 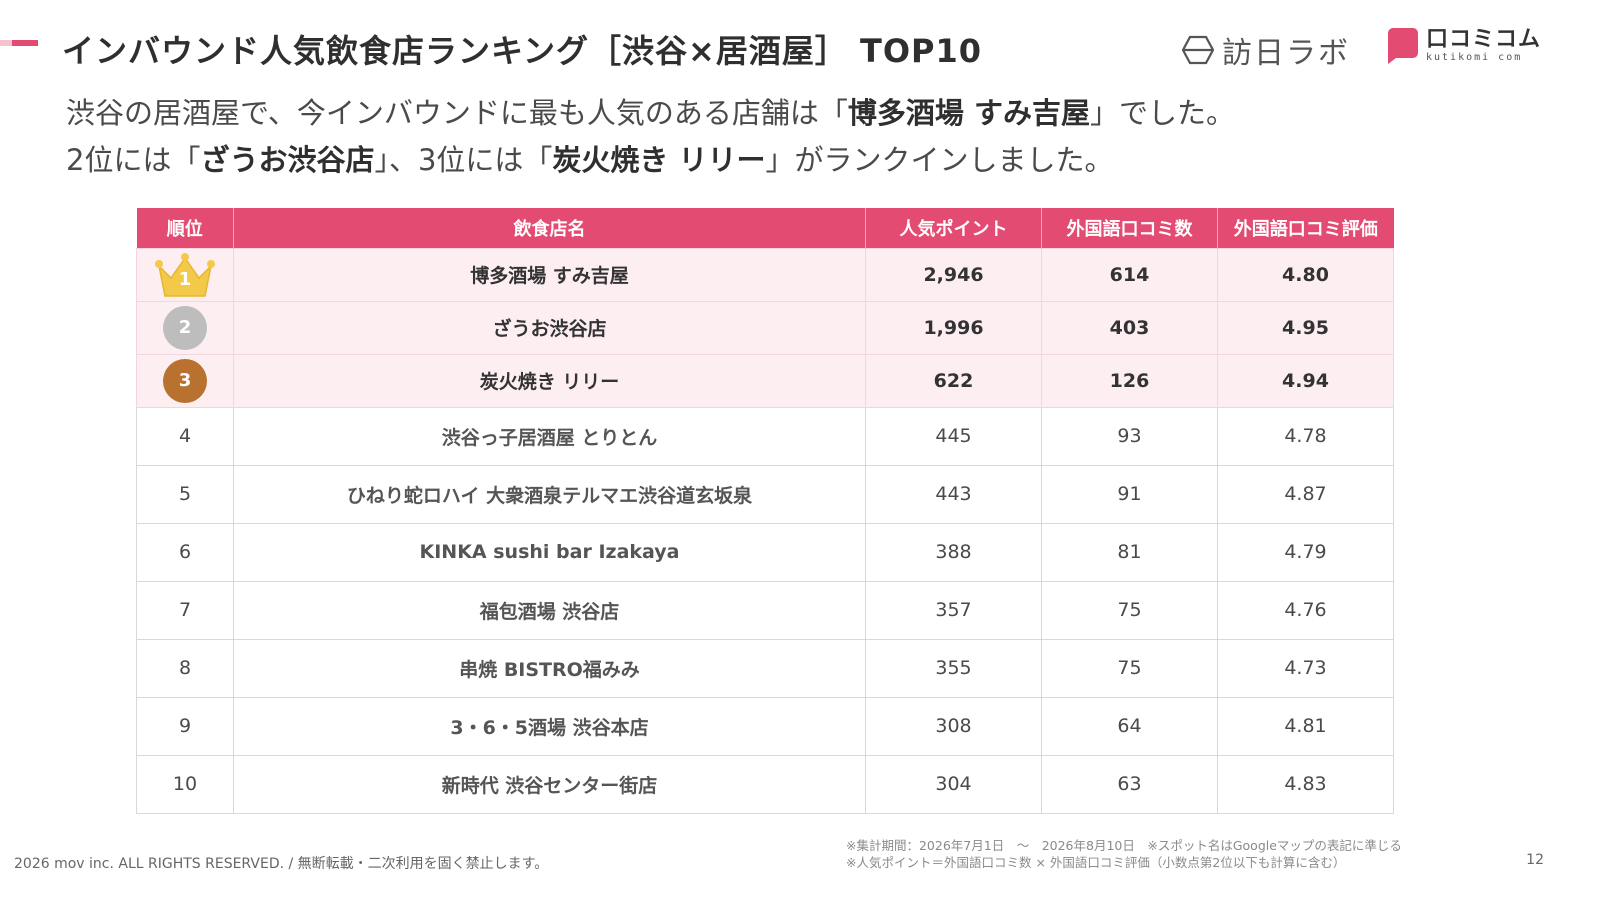 What do you see at coordinates (1129, 274) in the screenshot?
I see `review-count: 614` at bounding box center [1129, 274].